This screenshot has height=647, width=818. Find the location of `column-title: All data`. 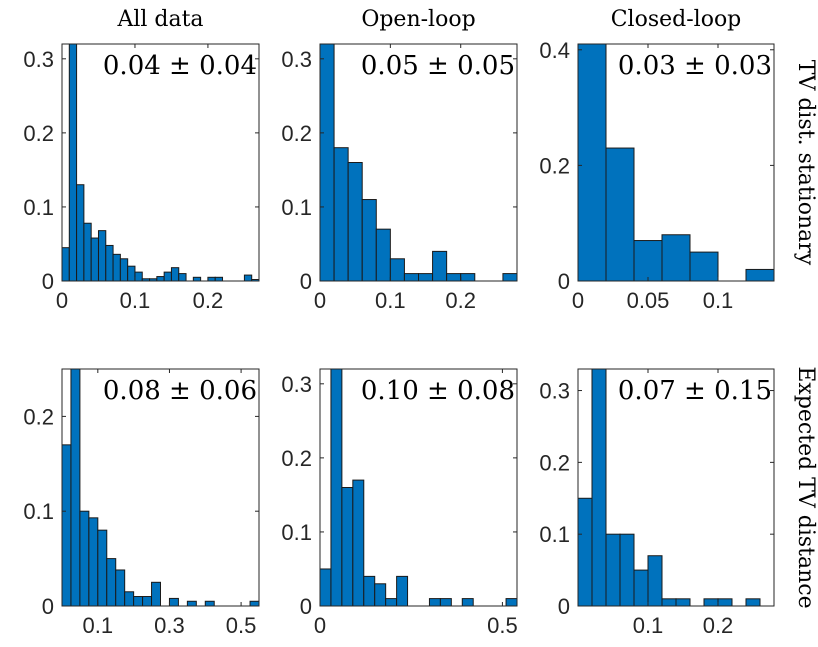

column-title: All data is located at coordinates (159, 19).